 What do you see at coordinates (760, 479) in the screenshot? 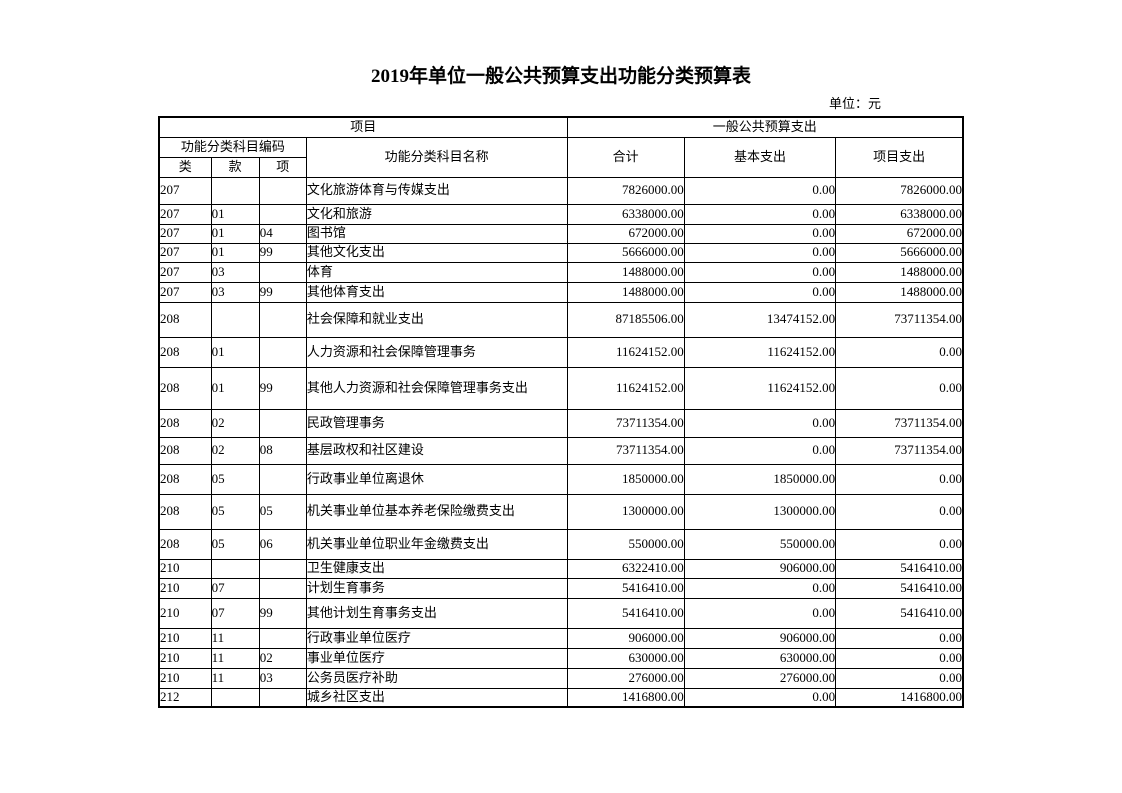
I see `basic-amount-cell: 1850000.00` at bounding box center [760, 479].